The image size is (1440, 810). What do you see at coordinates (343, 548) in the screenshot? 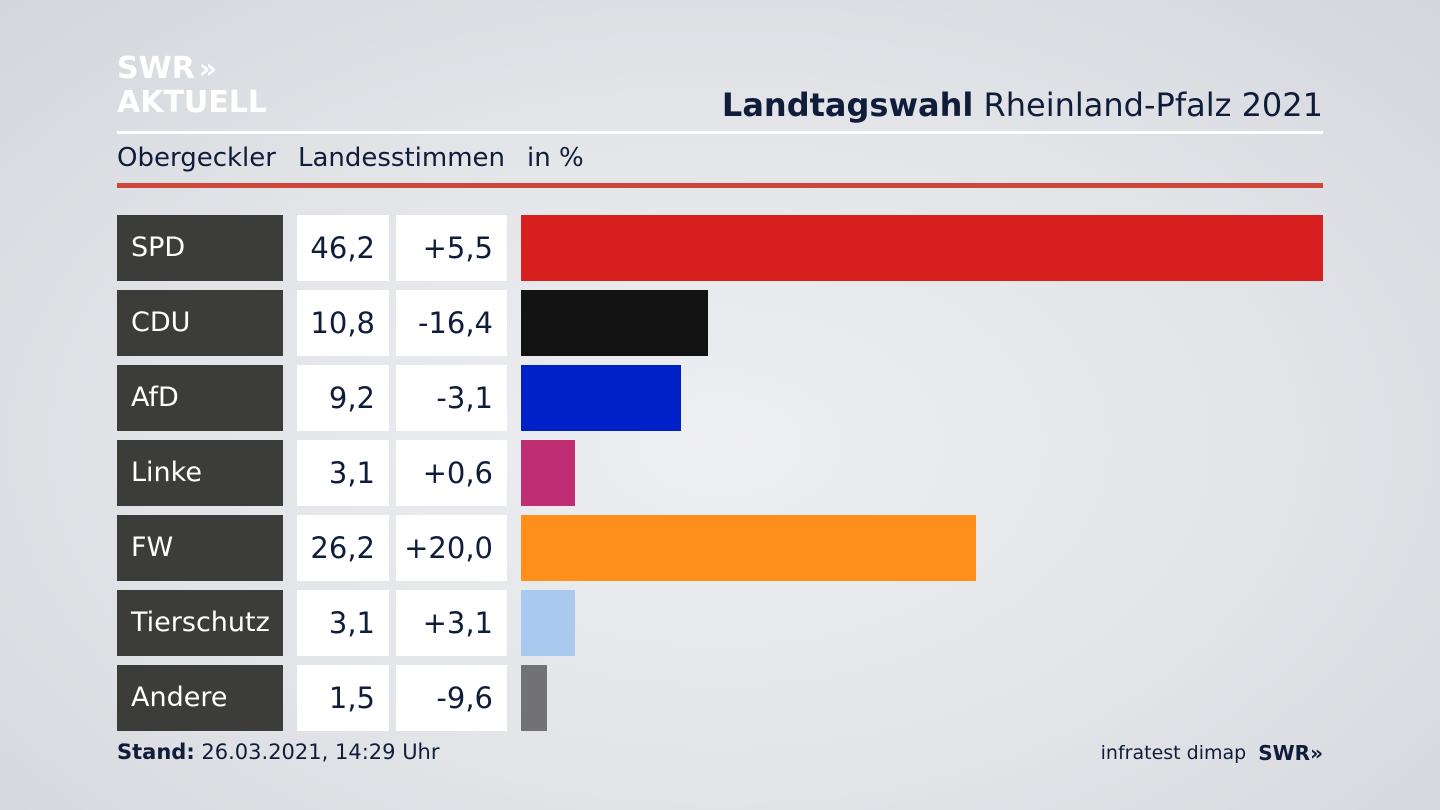
I see `vote-share-value: 26,2` at bounding box center [343, 548].